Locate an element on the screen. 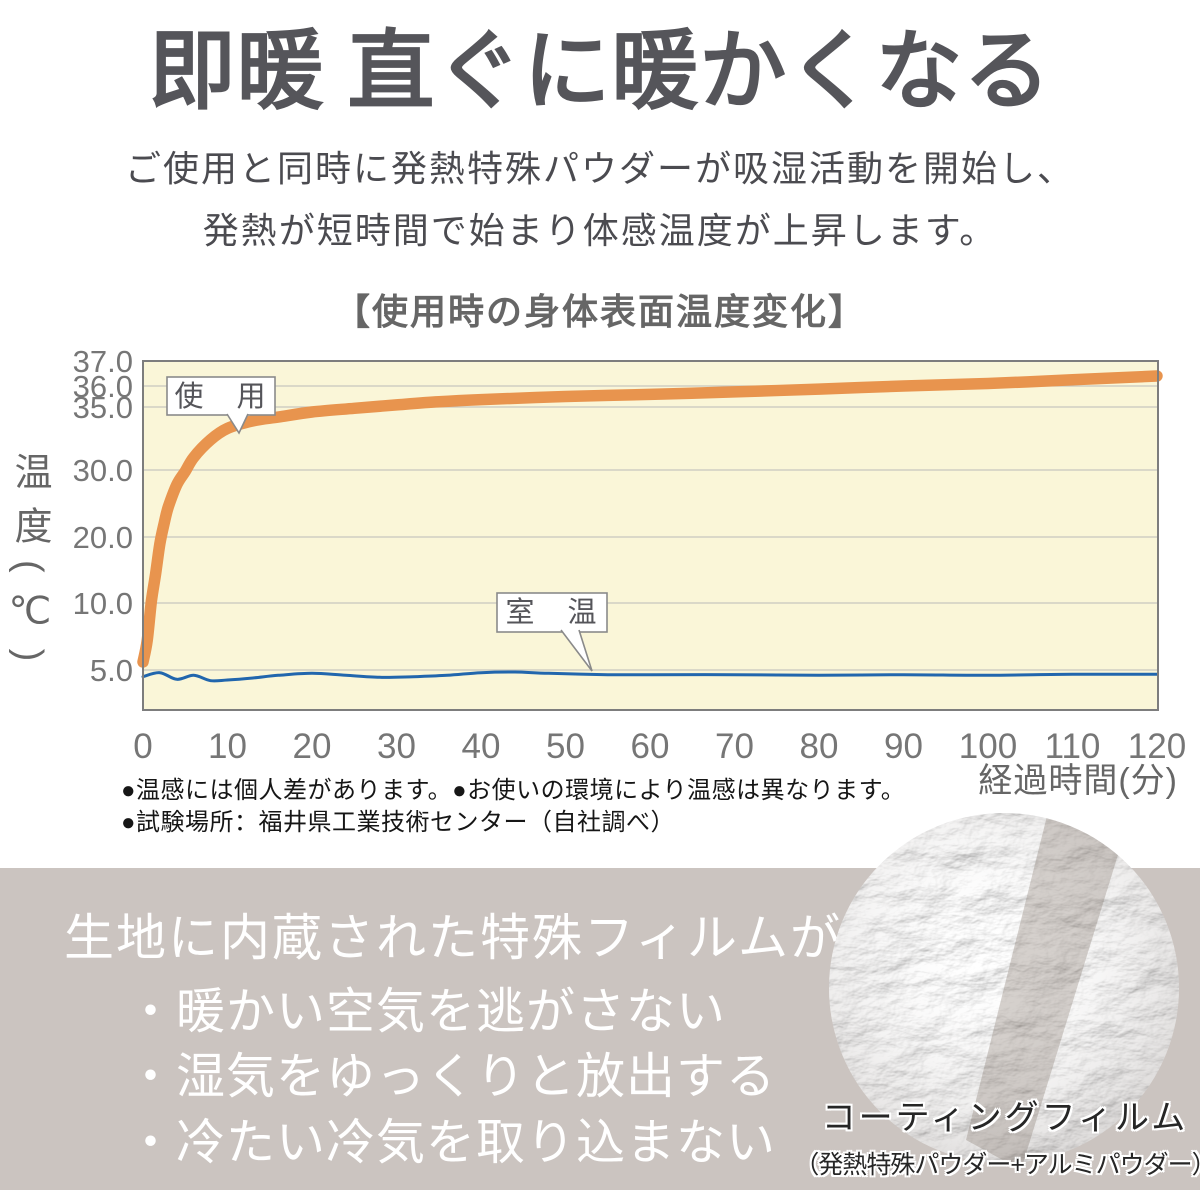  y-tick-label: 10.0 is located at coordinates (103, 603).